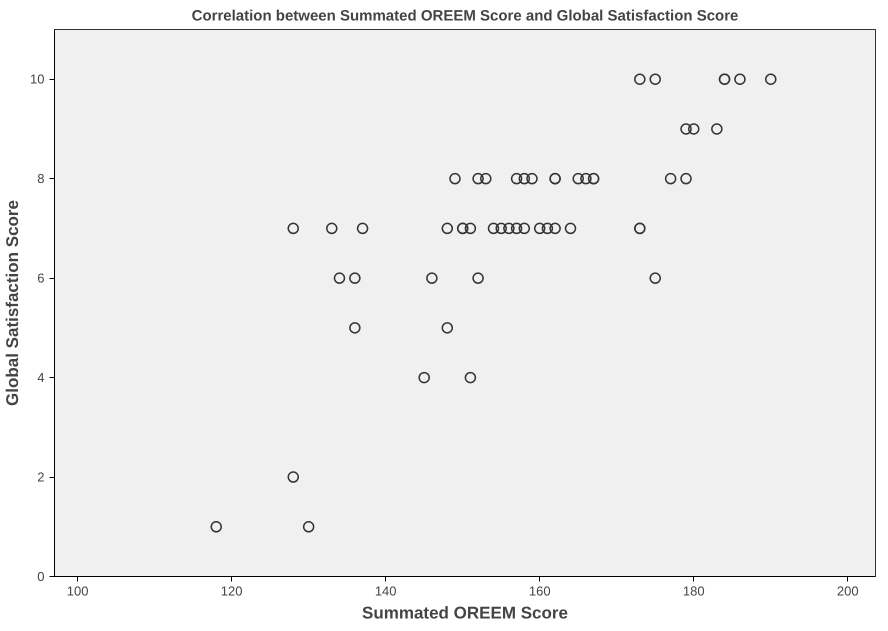 This screenshot has width=888, height=631. I want to click on y-axis-title: Global Satisfaction Score, so click(12, 303).